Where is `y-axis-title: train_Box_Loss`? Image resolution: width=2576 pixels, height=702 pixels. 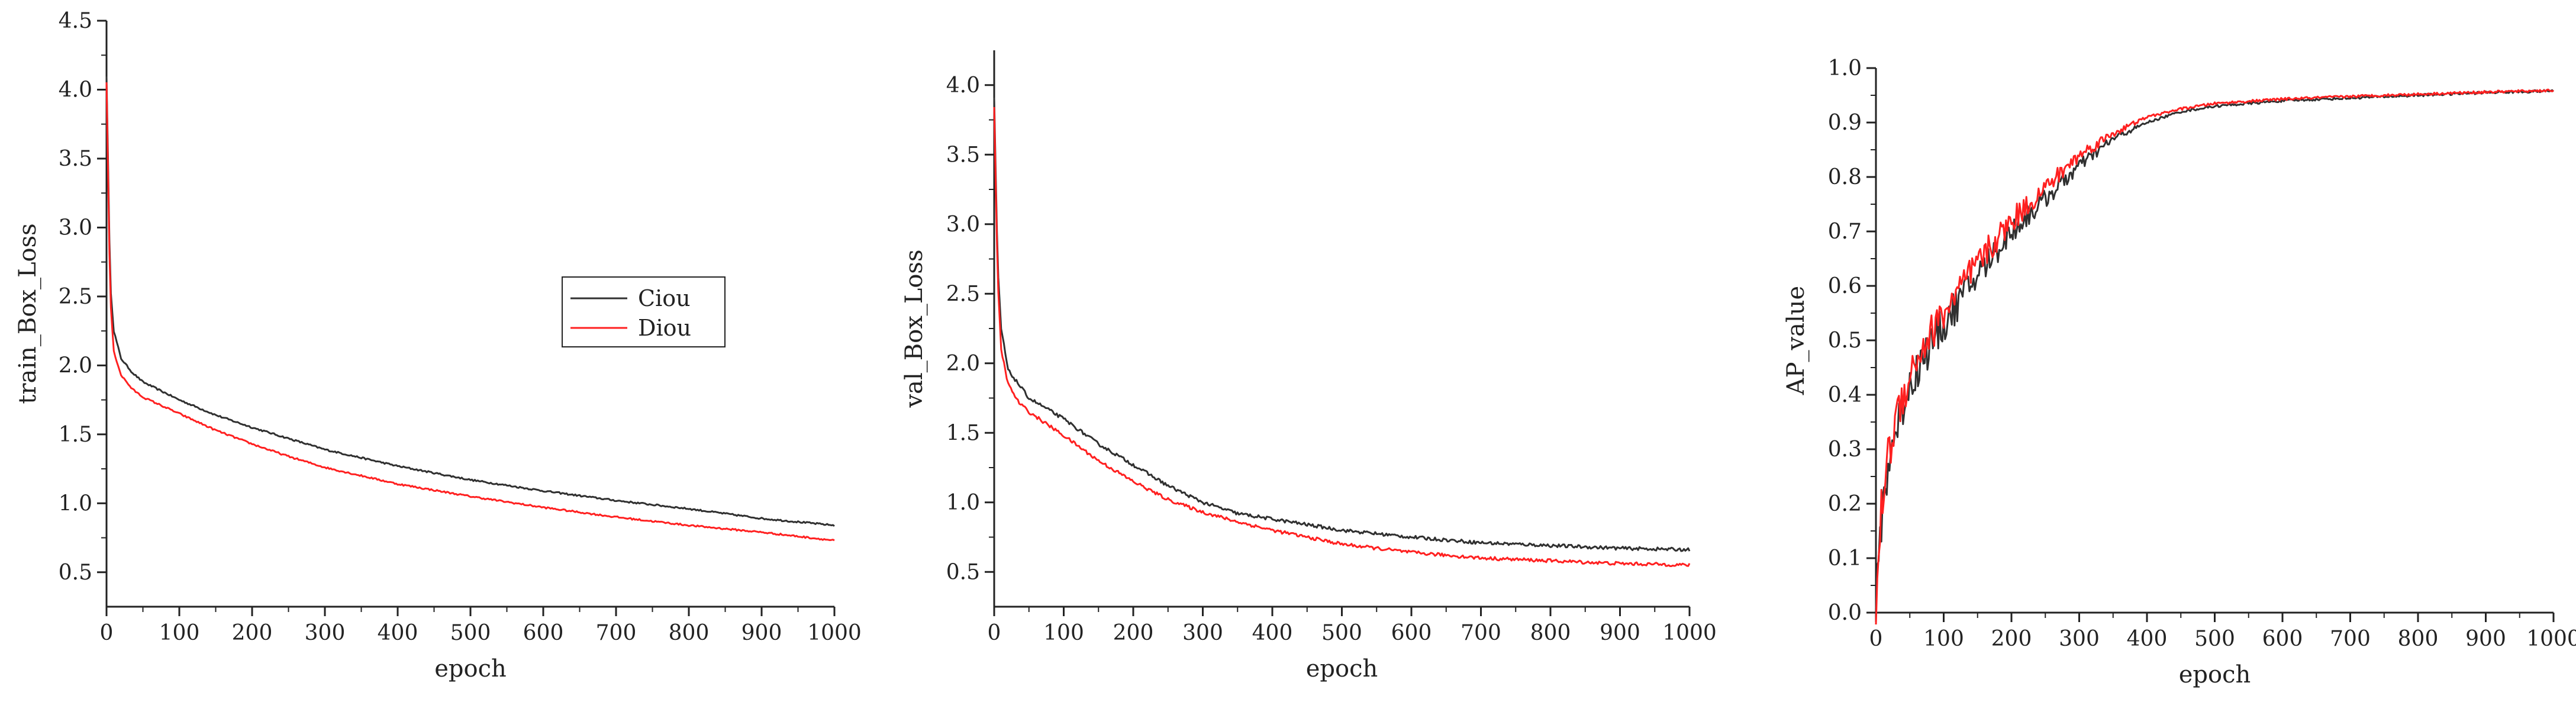 y-axis-title: train_Box_Loss is located at coordinates (27, 313).